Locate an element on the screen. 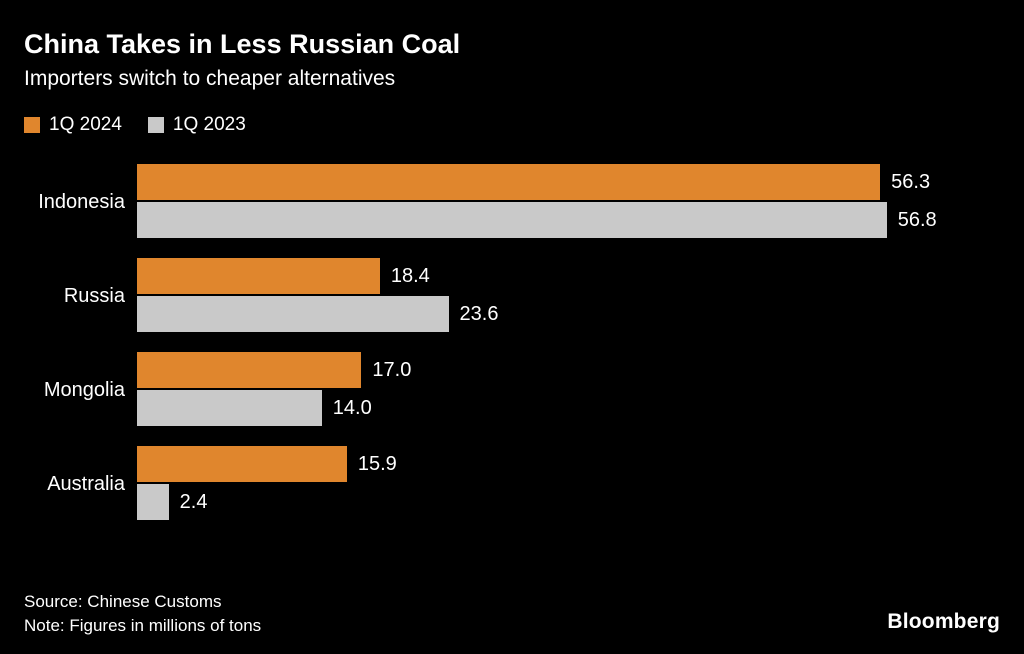 The width and height of the screenshot is (1024, 654). value-label: 56.8 is located at coordinates (917, 219).